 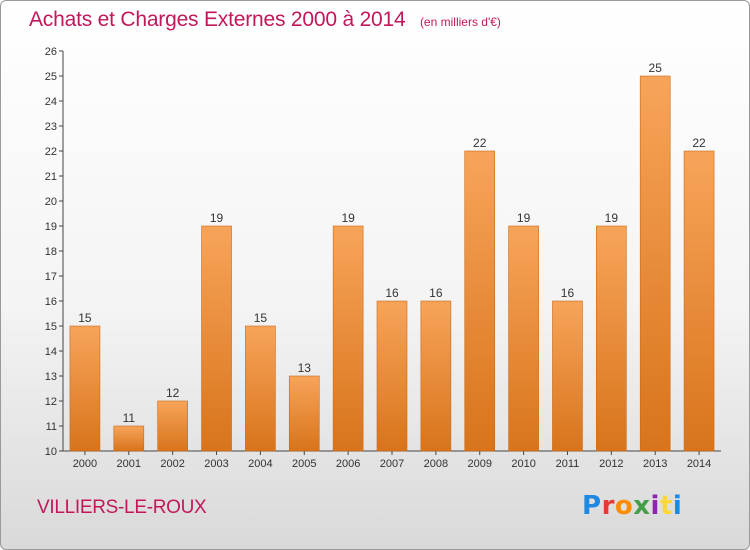 What do you see at coordinates (51, 252) in the screenshot?
I see `y-tick-label: 18` at bounding box center [51, 252].